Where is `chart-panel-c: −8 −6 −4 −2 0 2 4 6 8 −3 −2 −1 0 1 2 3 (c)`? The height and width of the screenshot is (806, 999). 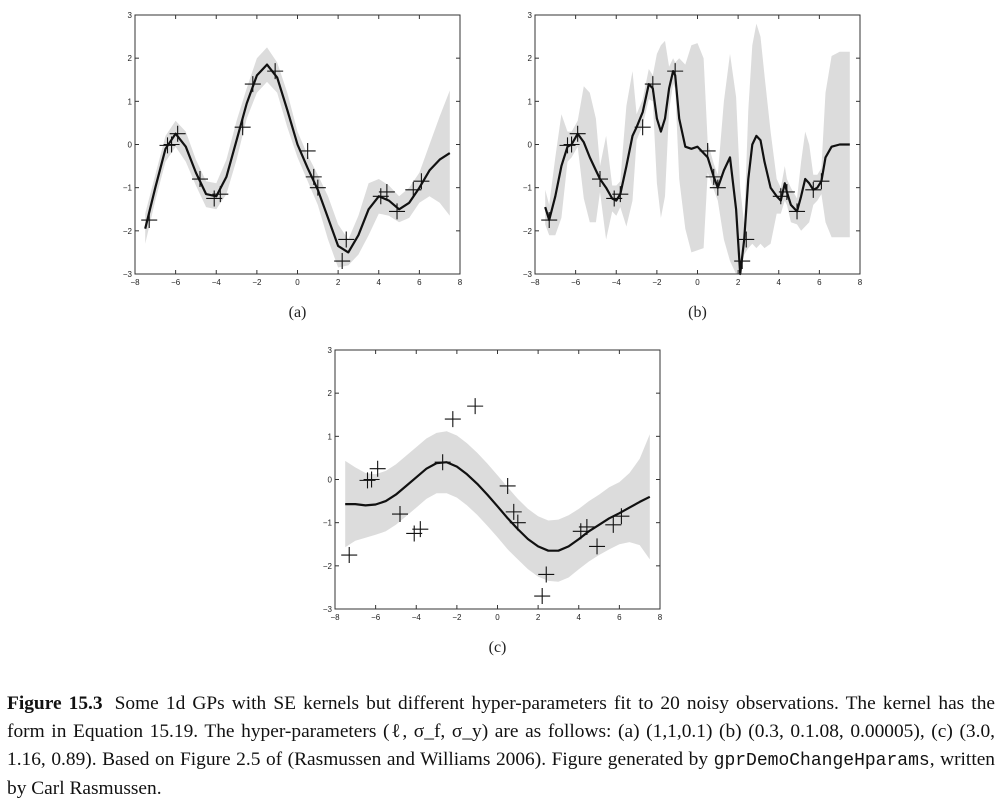 chart-panel-c: −8 −6 −4 −2 0 2 4 6 8 −3 −2 −1 0 1 2 3 (c) is located at coordinates (493, 501).